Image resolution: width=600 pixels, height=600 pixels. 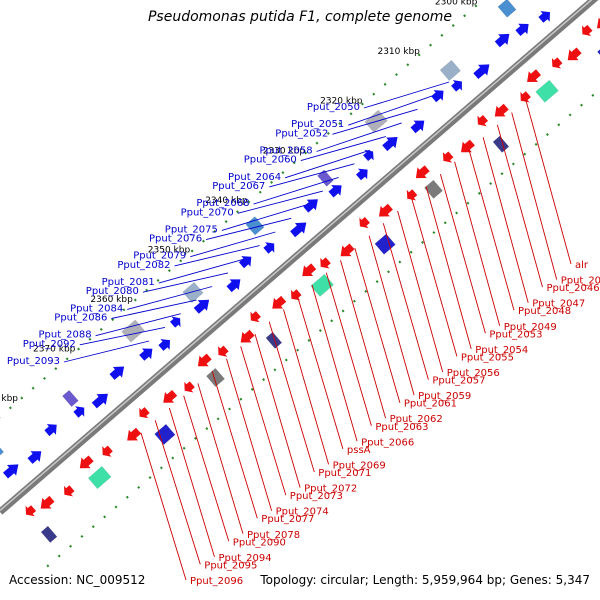 What do you see at coordinates (444, 396) in the screenshot?
I see `reverse-gene-label: Pput_2059` at bounding box center [444, 396].